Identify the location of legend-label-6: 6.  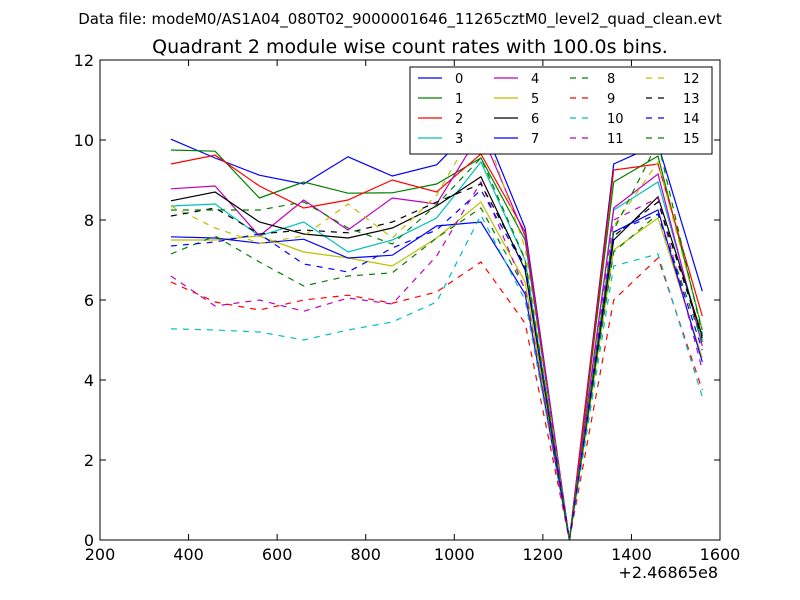
(535, 119).